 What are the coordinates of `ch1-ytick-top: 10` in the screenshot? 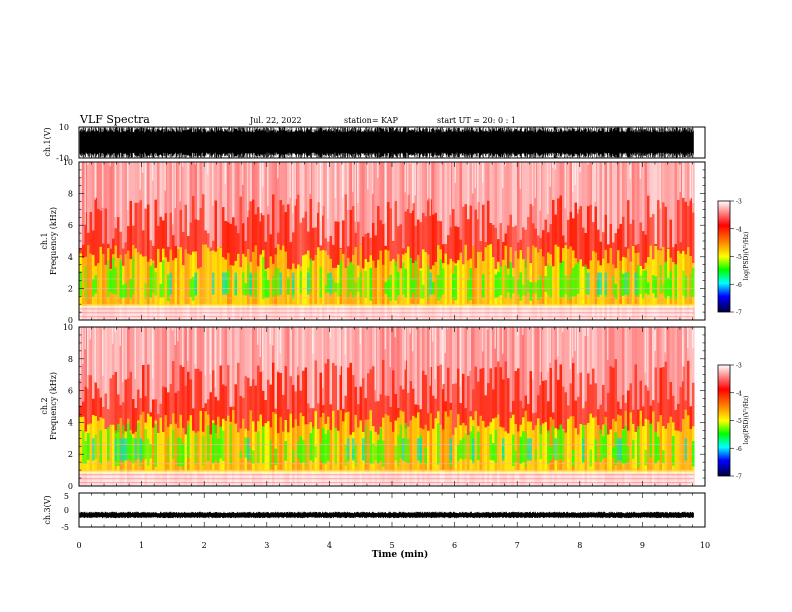 It's located at (64, 127).